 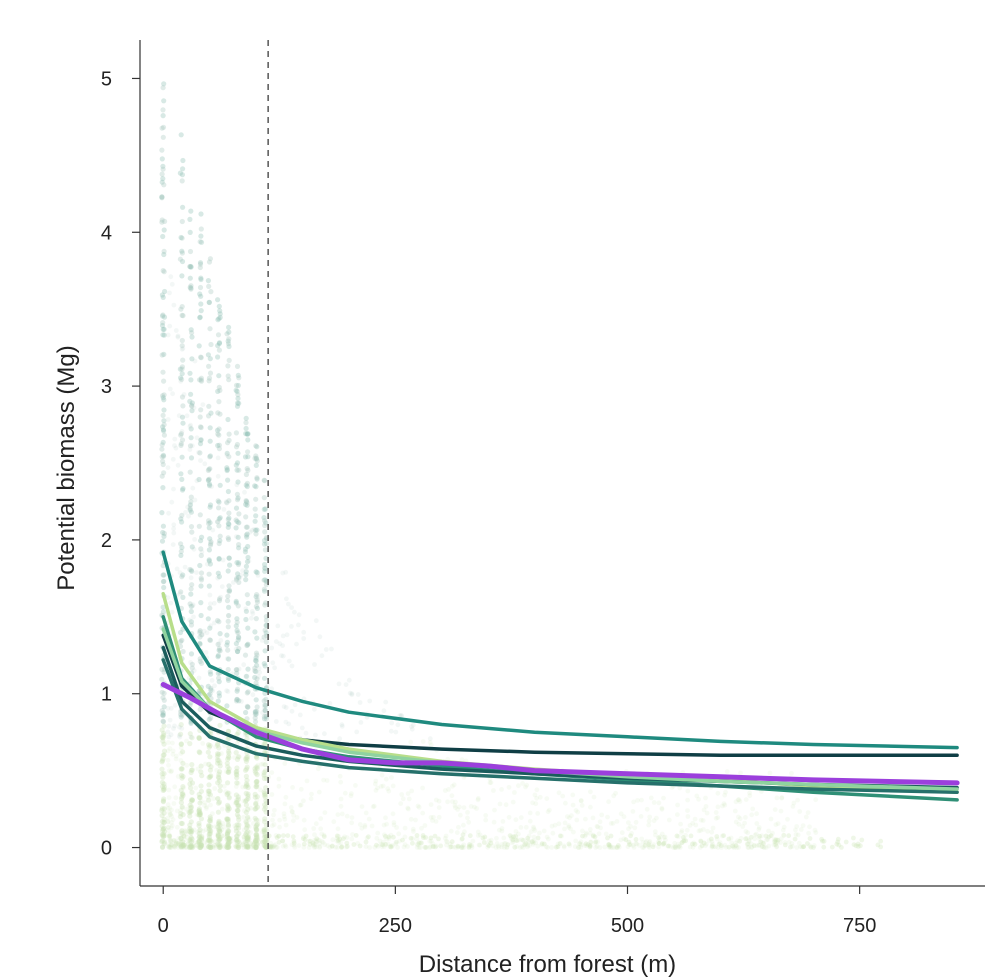 What do you see at coordinates (106, 387) in the screenshot?
I see `y-tick-label: 3` at bounding box center [106, 387].